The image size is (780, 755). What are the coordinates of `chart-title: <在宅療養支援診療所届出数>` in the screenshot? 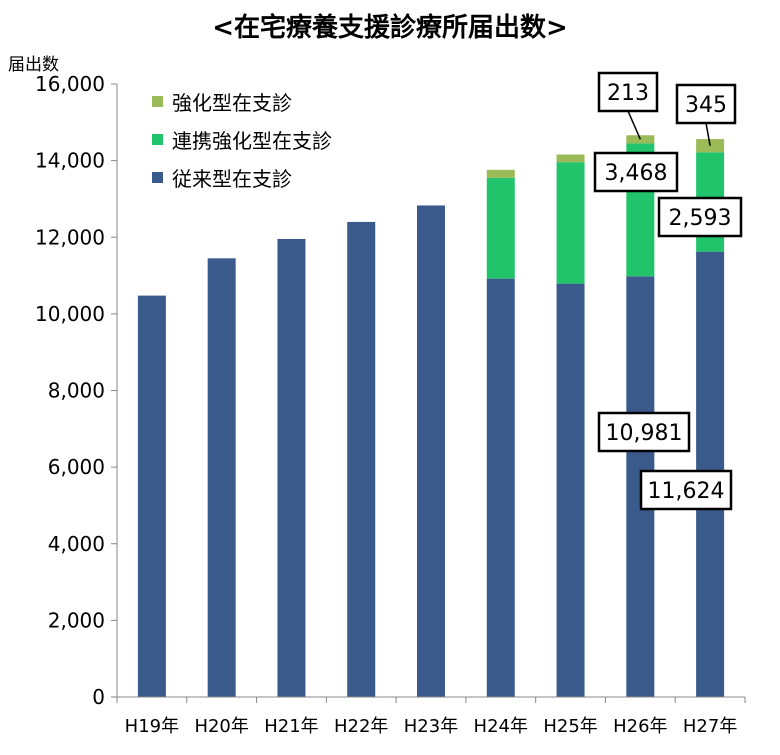 It's located at (390, 27).